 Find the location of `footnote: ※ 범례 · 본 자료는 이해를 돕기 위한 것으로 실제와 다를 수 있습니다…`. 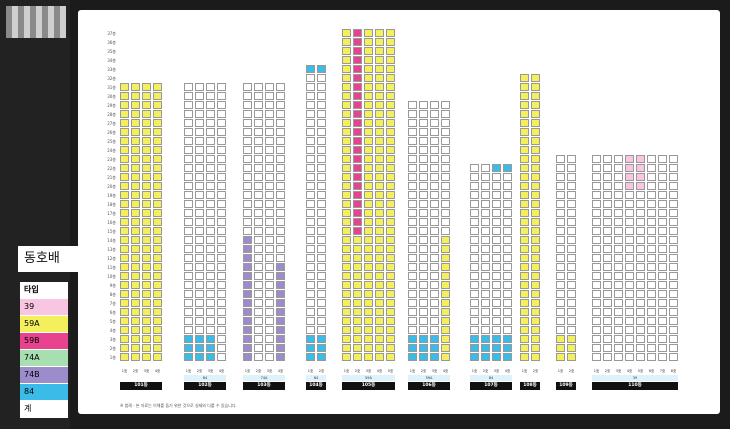

footnote: ※ 범례 · 본 자료는 이해를 돕기 위한 것으로 실제와 다를 수 있습니다… is located at coordinates (178, 405).